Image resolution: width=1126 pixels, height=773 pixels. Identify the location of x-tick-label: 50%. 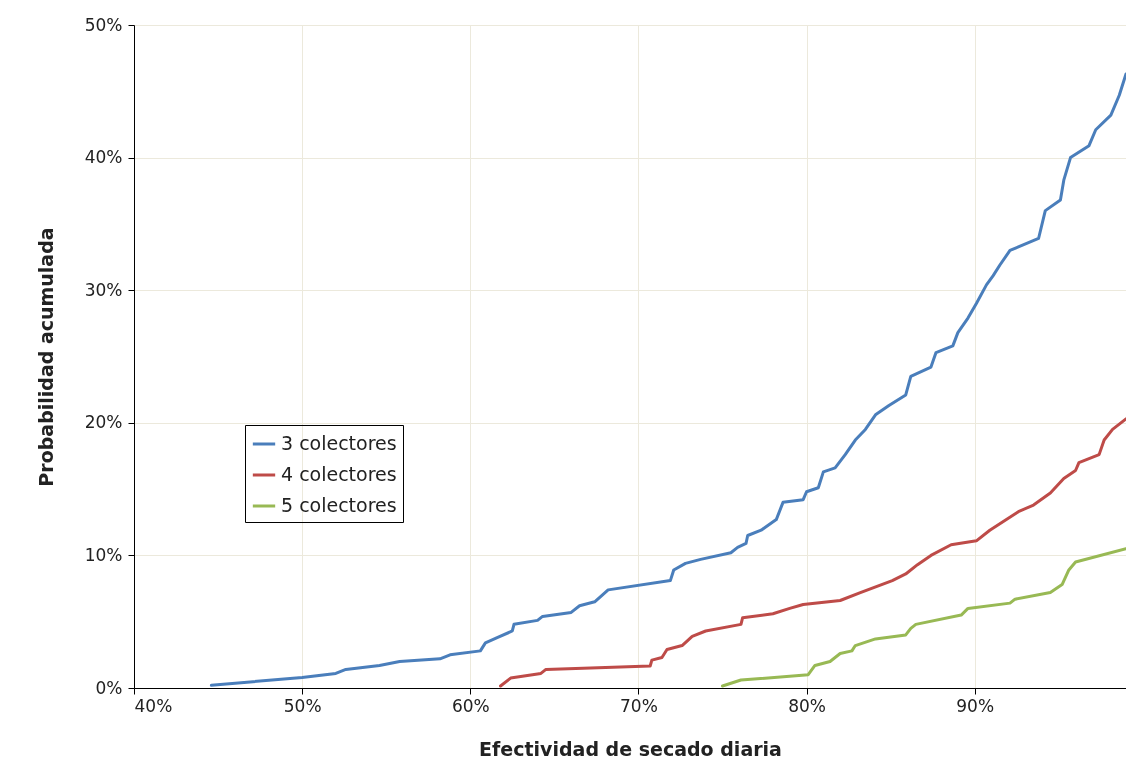
(302, 705).